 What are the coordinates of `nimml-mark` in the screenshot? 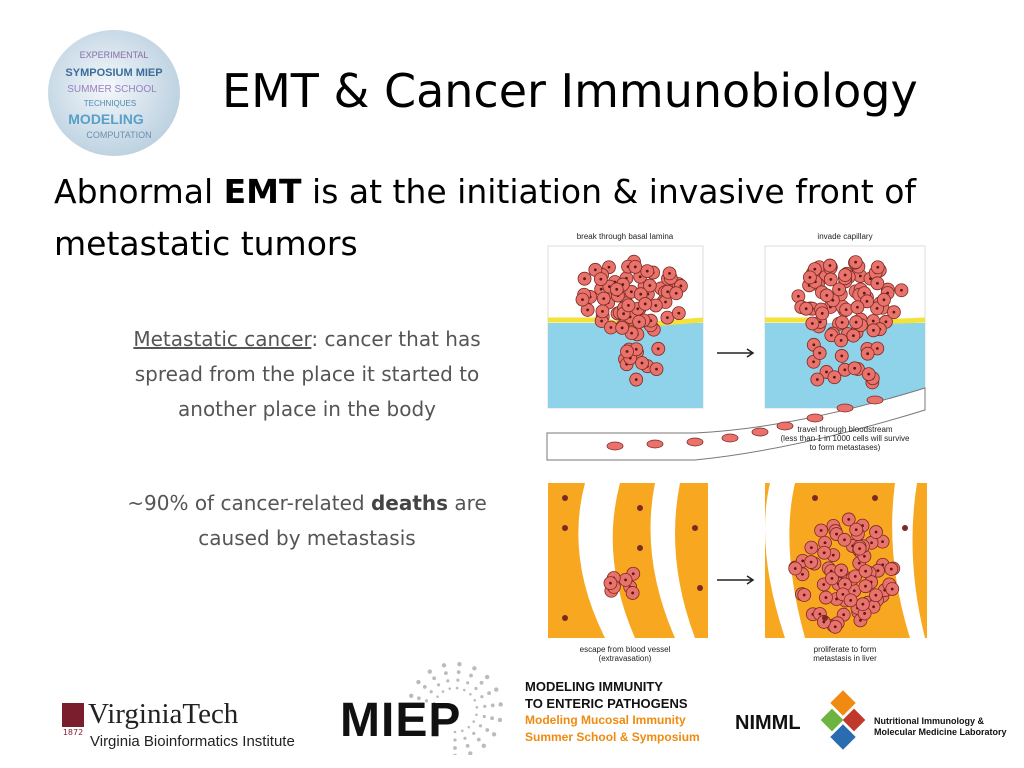 It's located at (843, 720).